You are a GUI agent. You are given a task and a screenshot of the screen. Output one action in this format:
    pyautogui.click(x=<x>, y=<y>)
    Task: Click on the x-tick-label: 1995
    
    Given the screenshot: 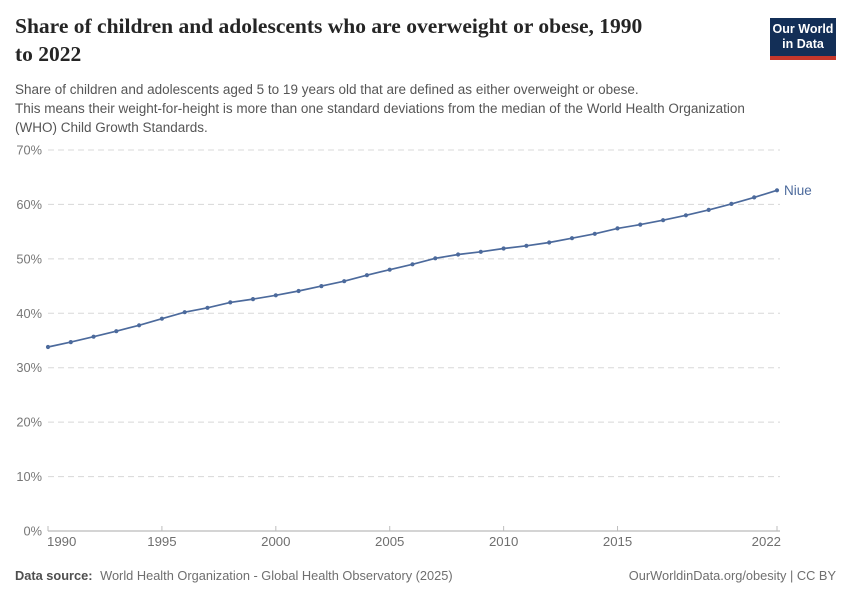 What is the action you would take?
    pyautogui.click(x=161, y=541)
    